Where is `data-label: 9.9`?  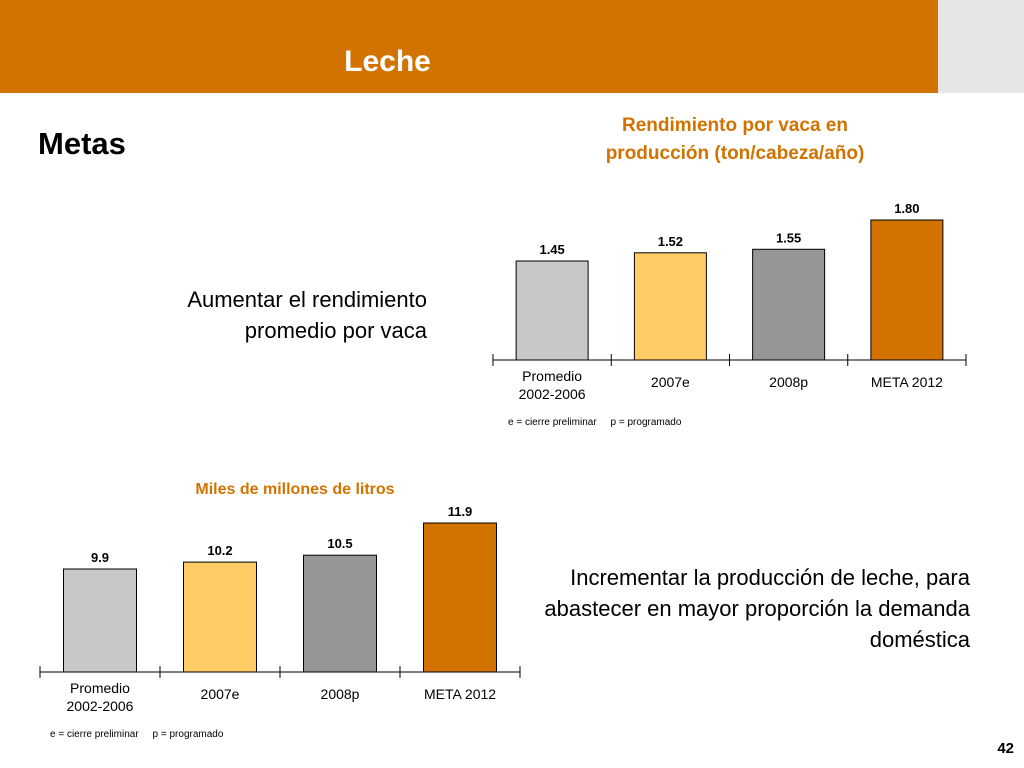
data-label: 9.9 is located at coordinates (100, 557).